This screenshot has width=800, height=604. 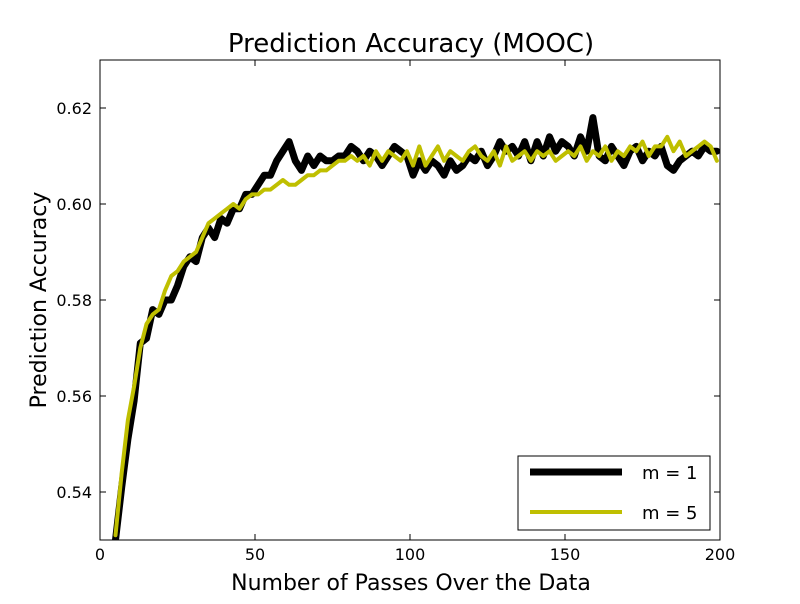 I want to click on legend-label: m = 5, so click(x=670, y=513).